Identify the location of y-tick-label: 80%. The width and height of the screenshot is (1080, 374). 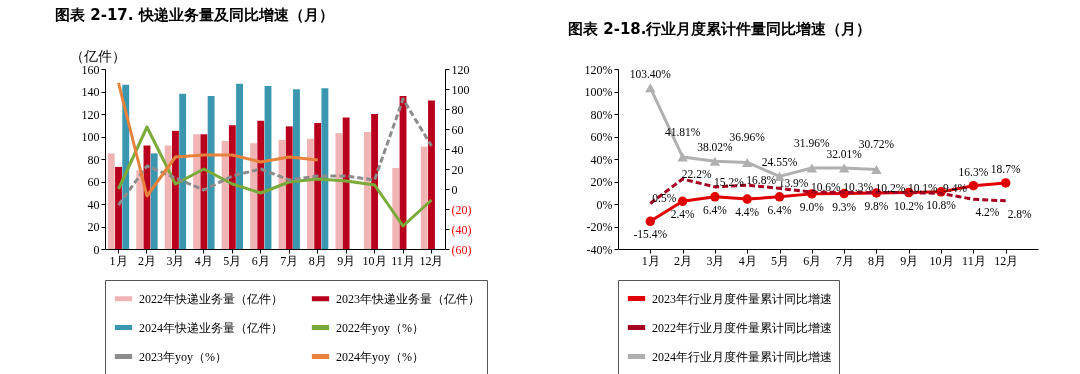
(601, 114).